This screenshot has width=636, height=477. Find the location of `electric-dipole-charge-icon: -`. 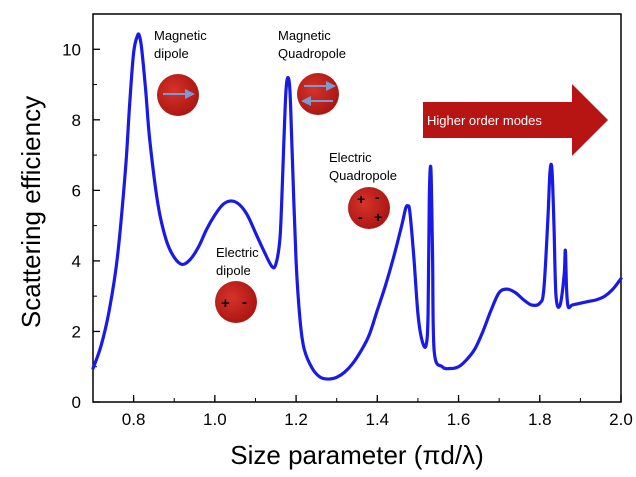

electric-dipole-charge-icon: - is located at coordinates (244, 302).